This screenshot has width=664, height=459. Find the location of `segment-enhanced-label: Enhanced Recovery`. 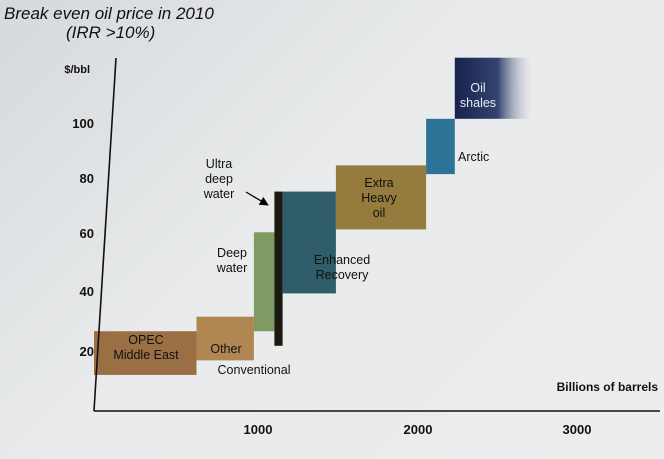

segment-enhanced-label: Enhanced Recovery is located at coordinates (342, 267).